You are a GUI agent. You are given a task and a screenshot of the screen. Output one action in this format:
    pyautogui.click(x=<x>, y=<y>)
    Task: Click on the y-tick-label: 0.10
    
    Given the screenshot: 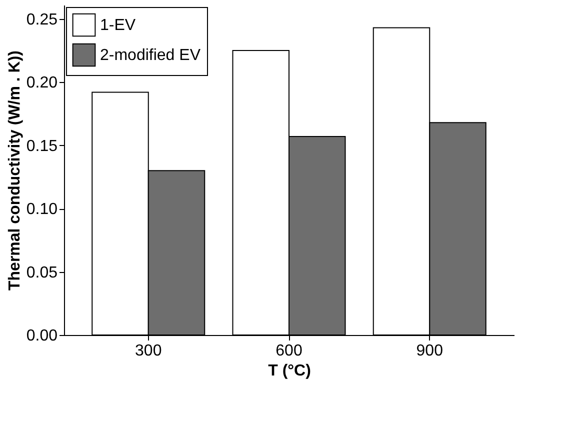 What is the action you would take?
    pyautogui.click(x=42, y=209)
    